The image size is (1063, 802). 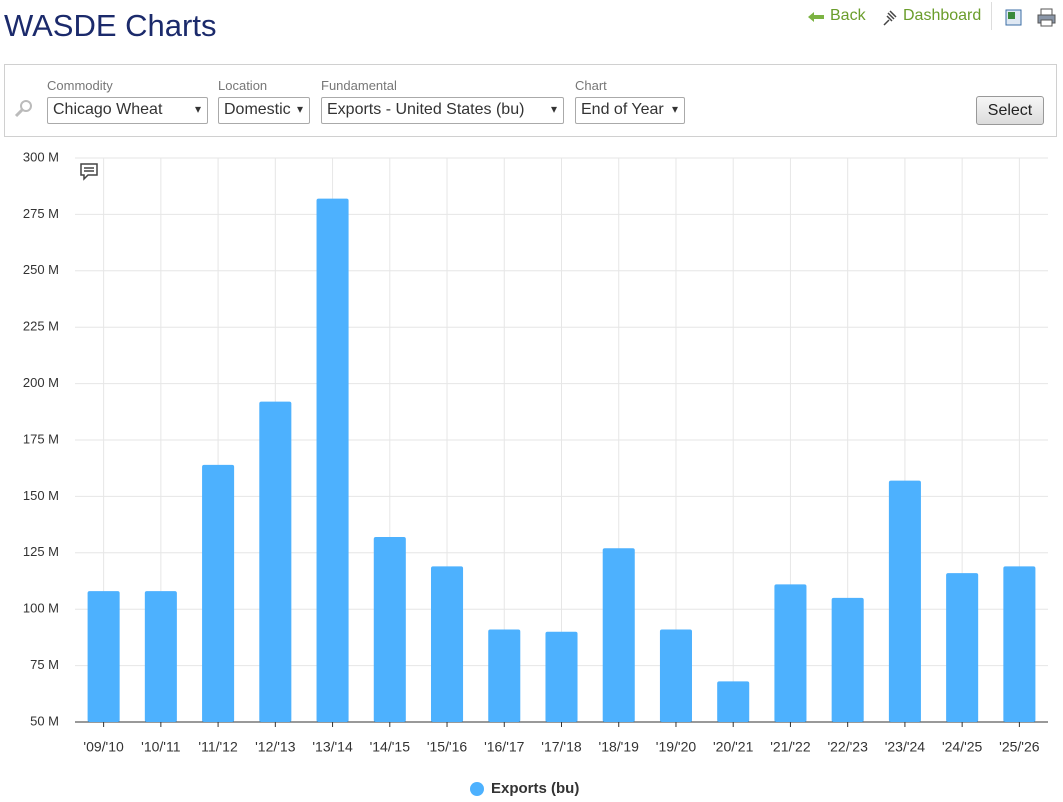 What do you see at coordinates (332, 747) in the screenshot?
I see `x-tick-label: '13/'14` at bounding box center [332, 747].